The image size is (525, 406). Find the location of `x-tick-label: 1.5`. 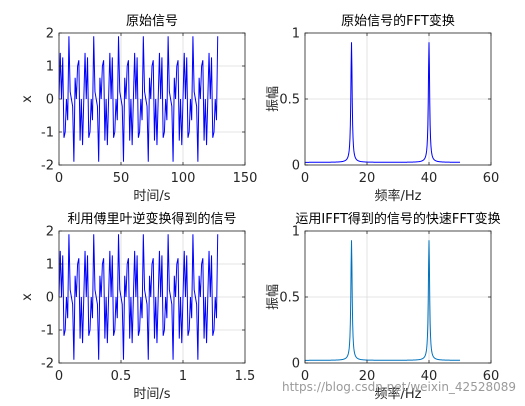

x-tick-label: 1.5 is located at coordinates (245, 376).